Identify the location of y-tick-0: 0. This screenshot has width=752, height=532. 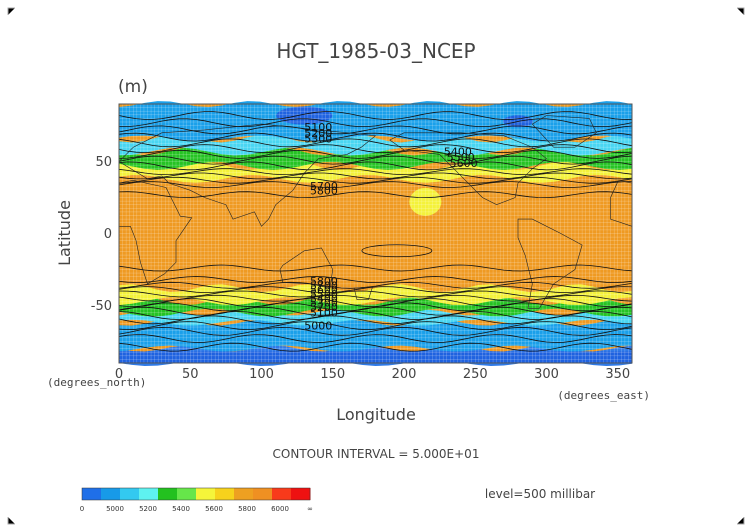
(108, 234).